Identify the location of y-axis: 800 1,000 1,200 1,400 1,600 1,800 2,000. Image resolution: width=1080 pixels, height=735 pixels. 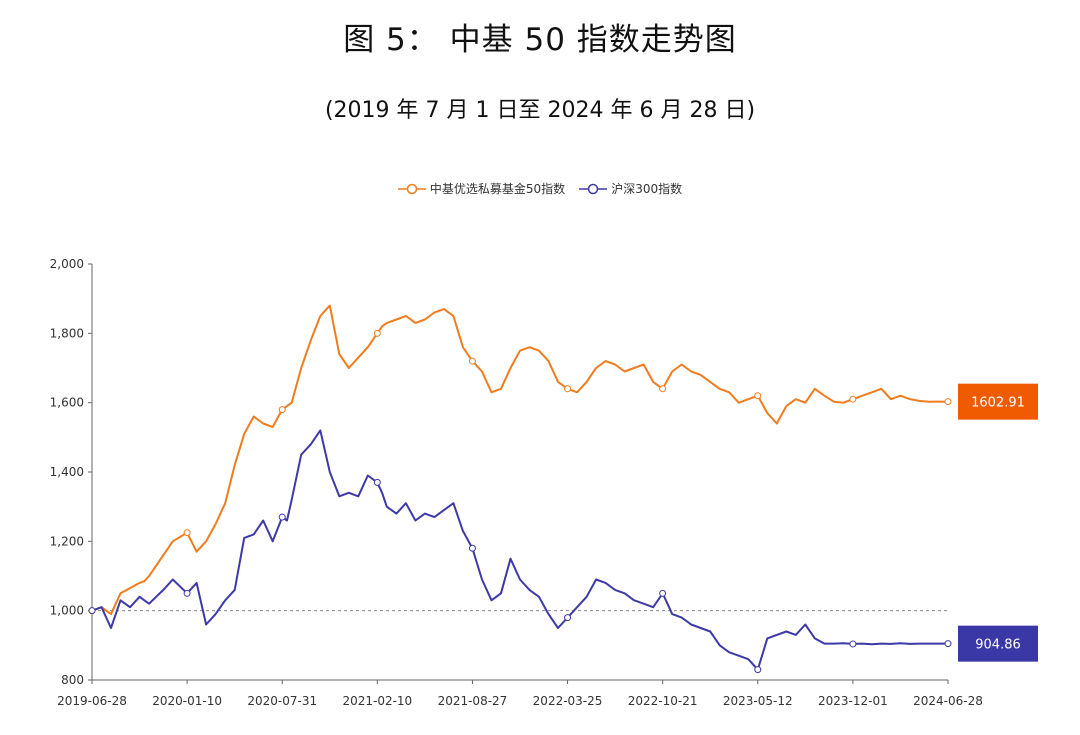
(71, 472).